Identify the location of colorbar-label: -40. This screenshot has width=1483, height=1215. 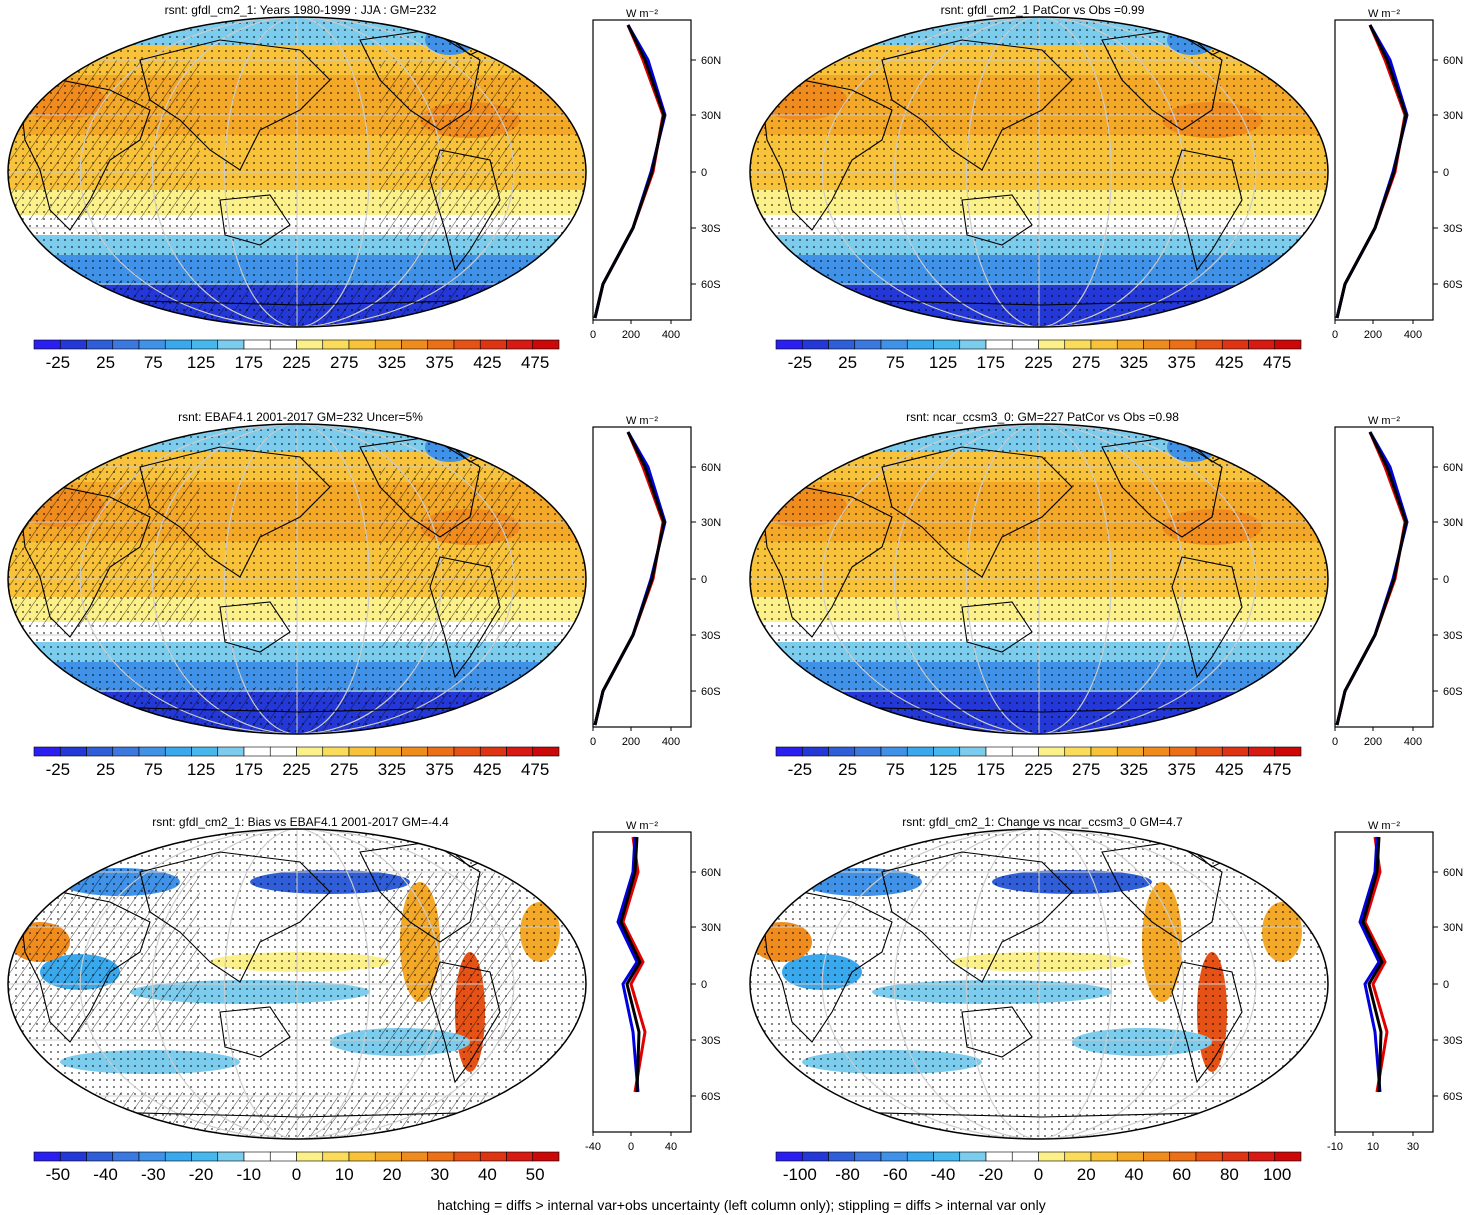
(943, 1174).